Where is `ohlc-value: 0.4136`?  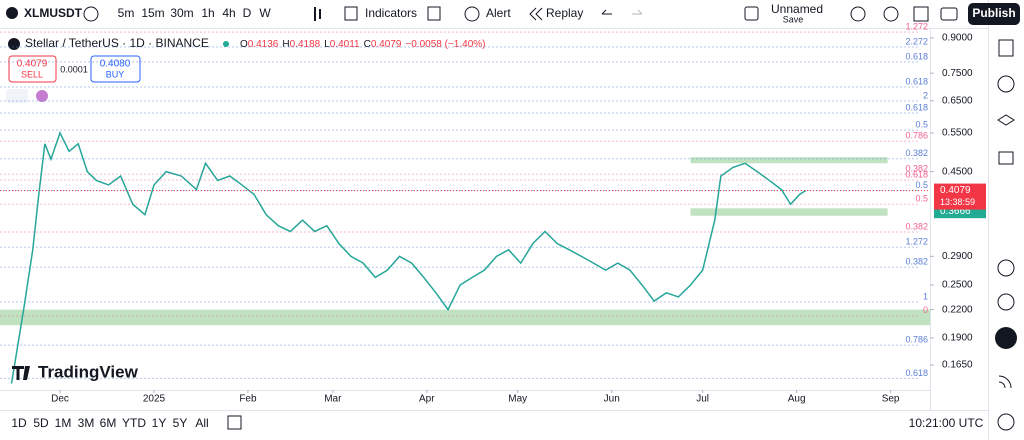 ohlc-value: 0.4136 is located at coordinates (263, 44).